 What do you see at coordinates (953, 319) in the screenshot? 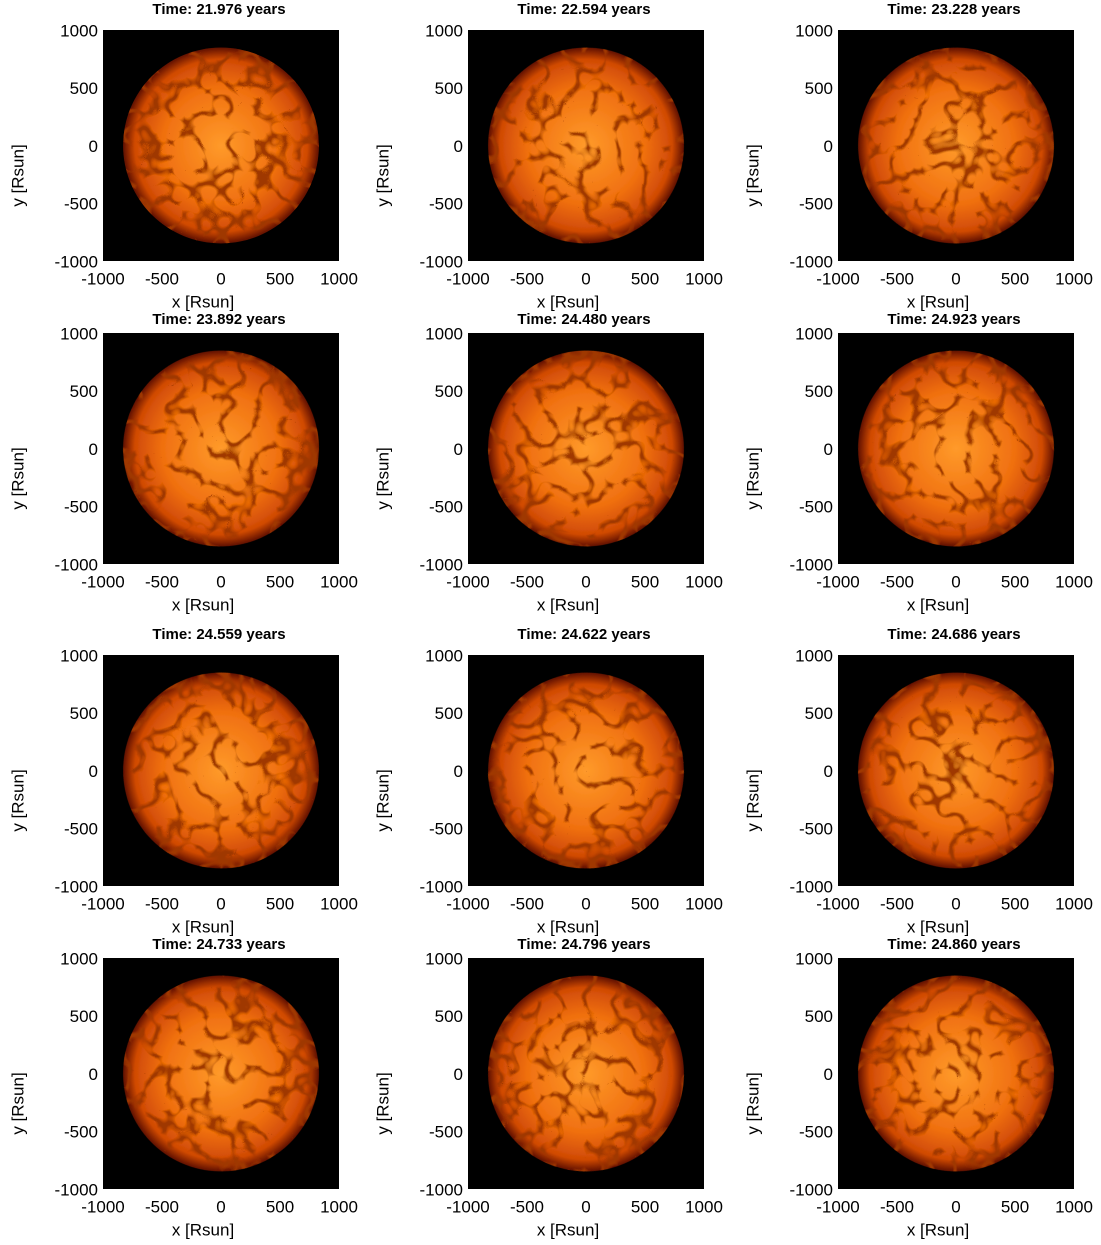
I see `panel-title: Time: 24.923 years` at bounding box center [953, 319].